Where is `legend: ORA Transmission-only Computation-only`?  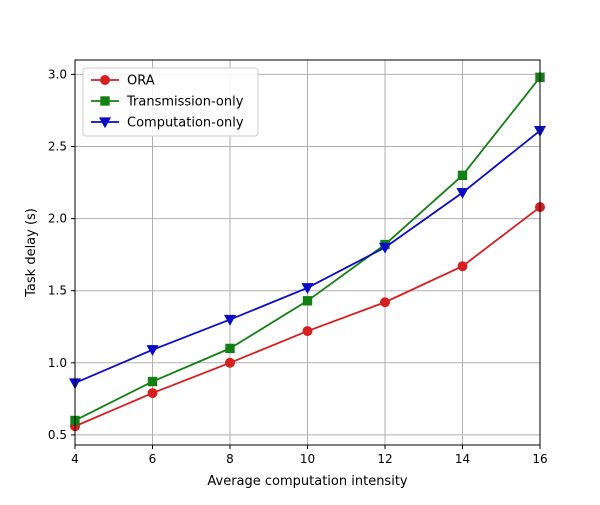
legend: ORA Transmission-only Computation-only is located at coordinates (170, 102).